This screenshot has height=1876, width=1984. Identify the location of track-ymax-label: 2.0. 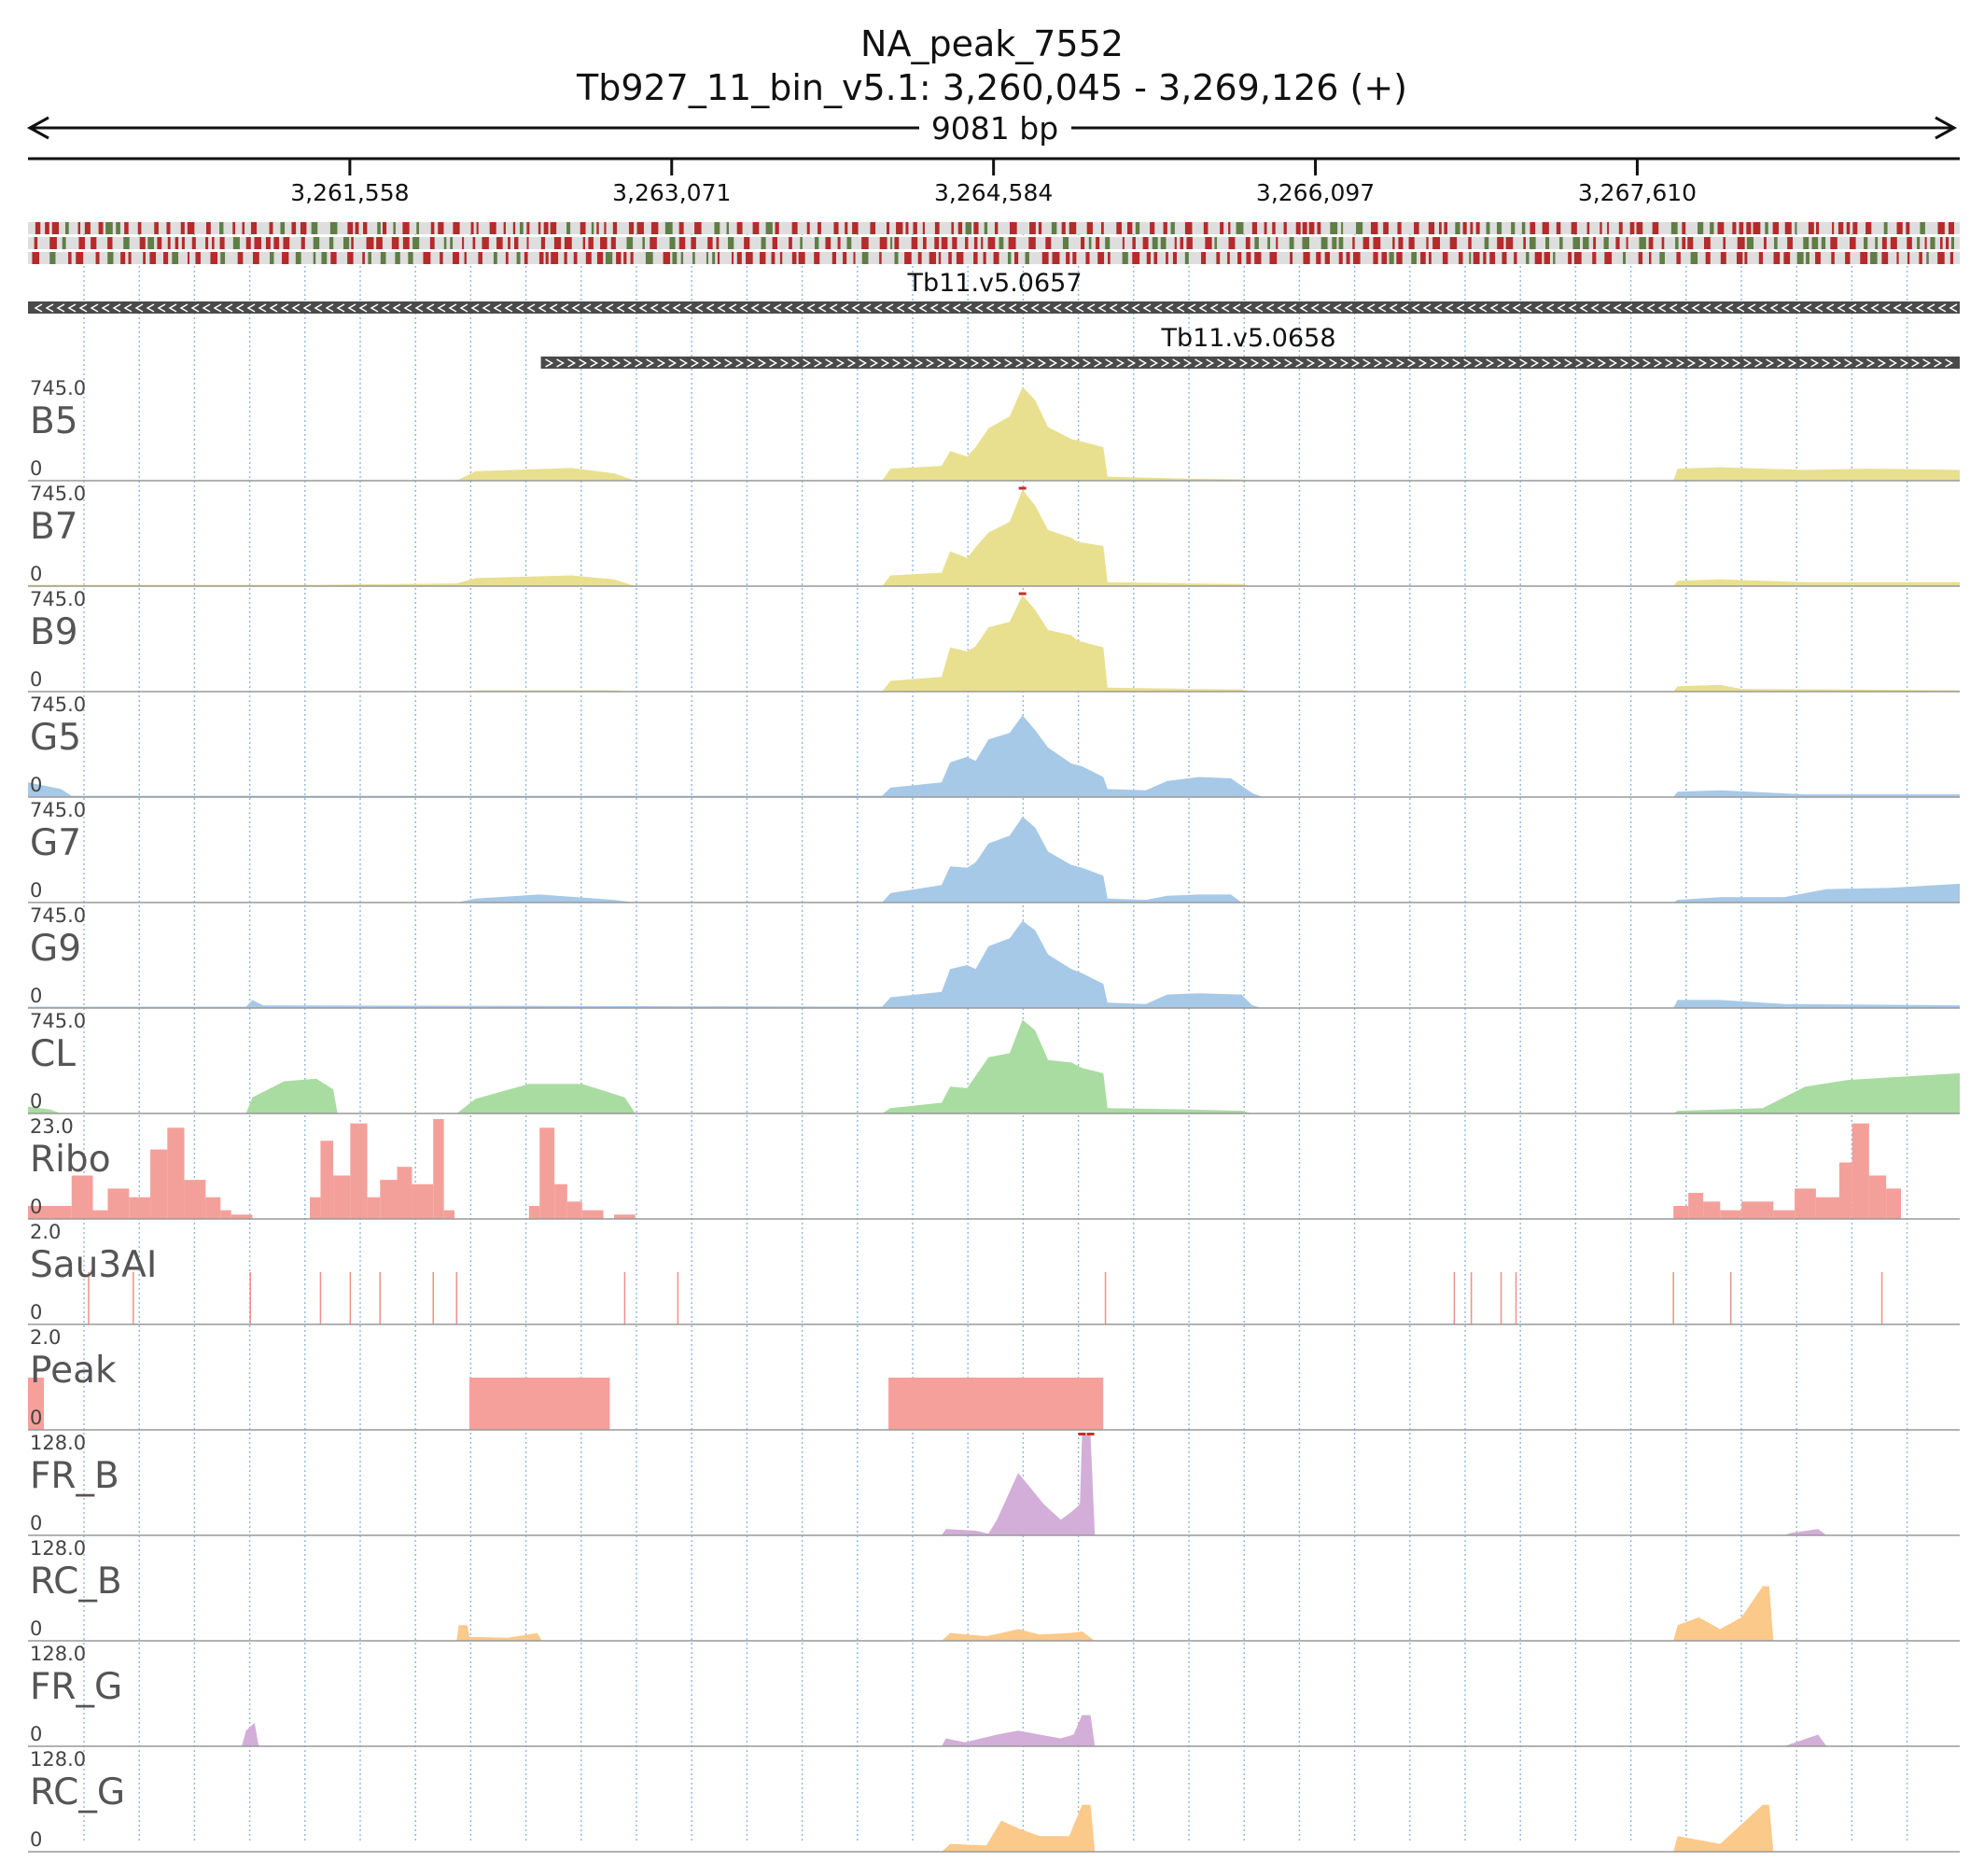
(45, 1337).